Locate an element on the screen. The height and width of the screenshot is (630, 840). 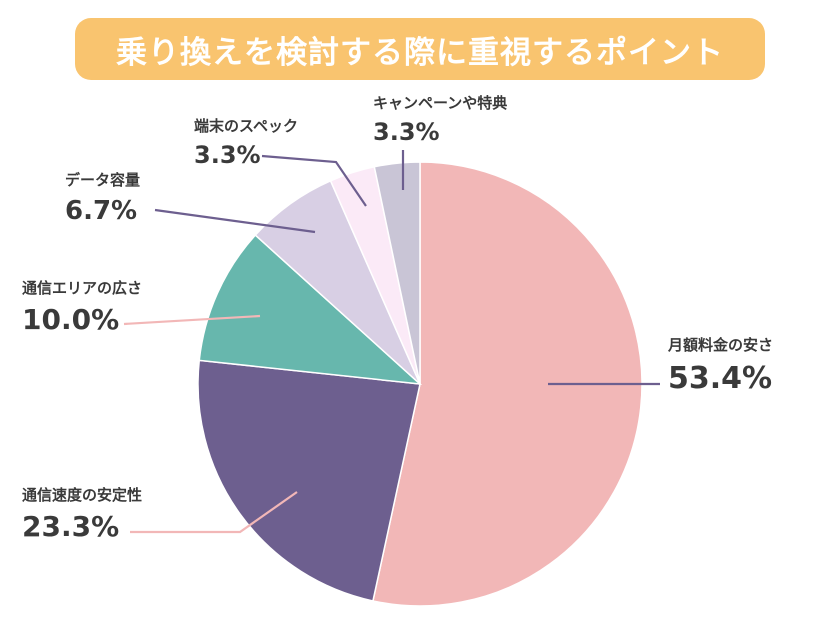
slice-value-5: 3.3% is located at coordinates (227, 155).